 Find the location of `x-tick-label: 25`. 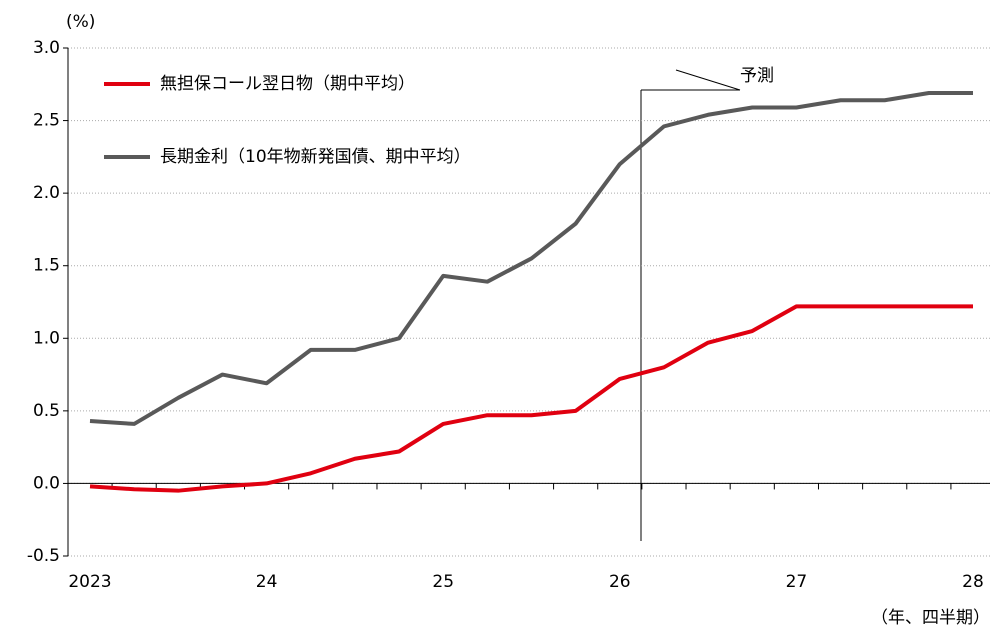

x-tick-label: 25 is located at coordinates (443, 582).